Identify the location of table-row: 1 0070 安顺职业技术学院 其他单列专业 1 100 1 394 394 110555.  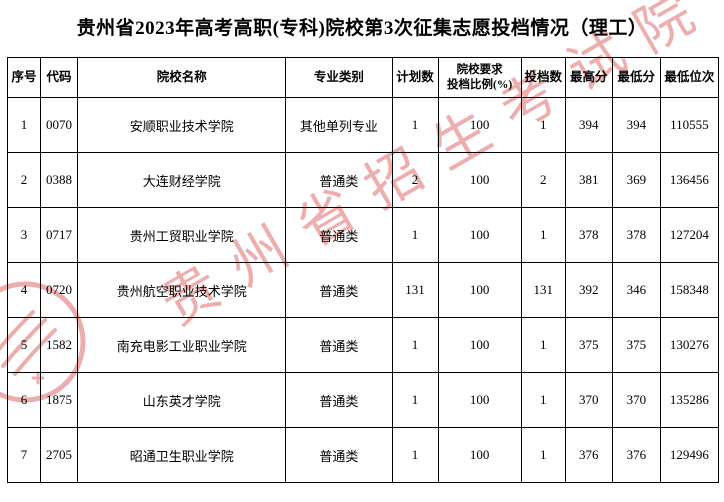
(363, 125).